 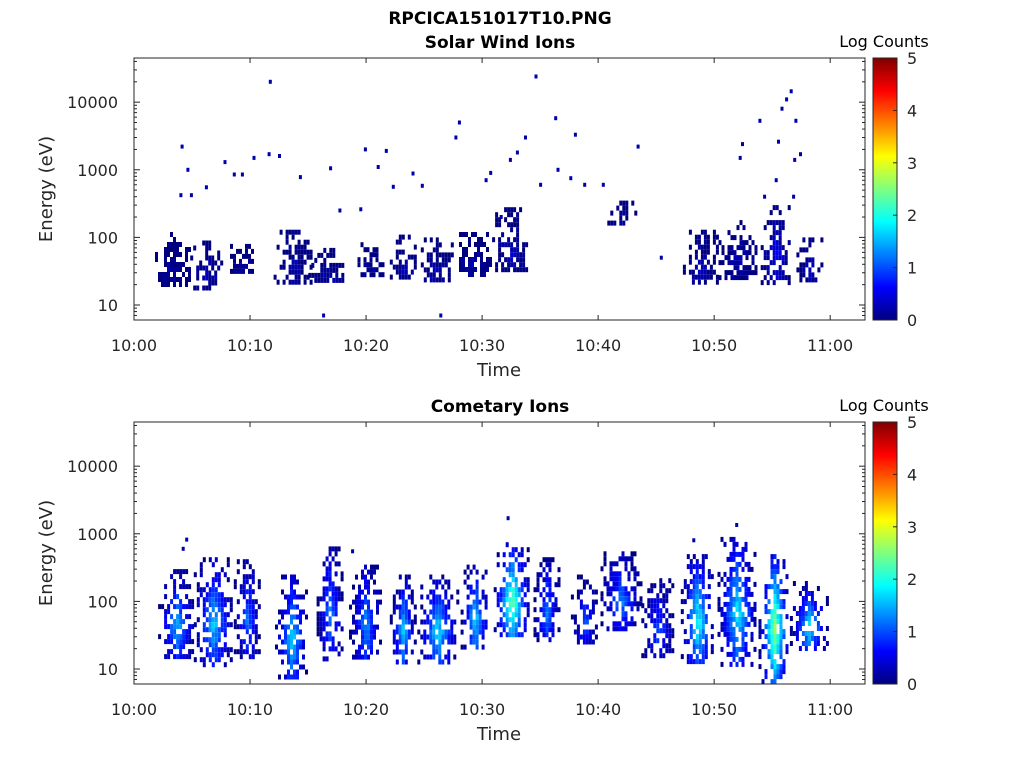 I want to click on x-tick-label: 10:50, so click(x=714, y=709).